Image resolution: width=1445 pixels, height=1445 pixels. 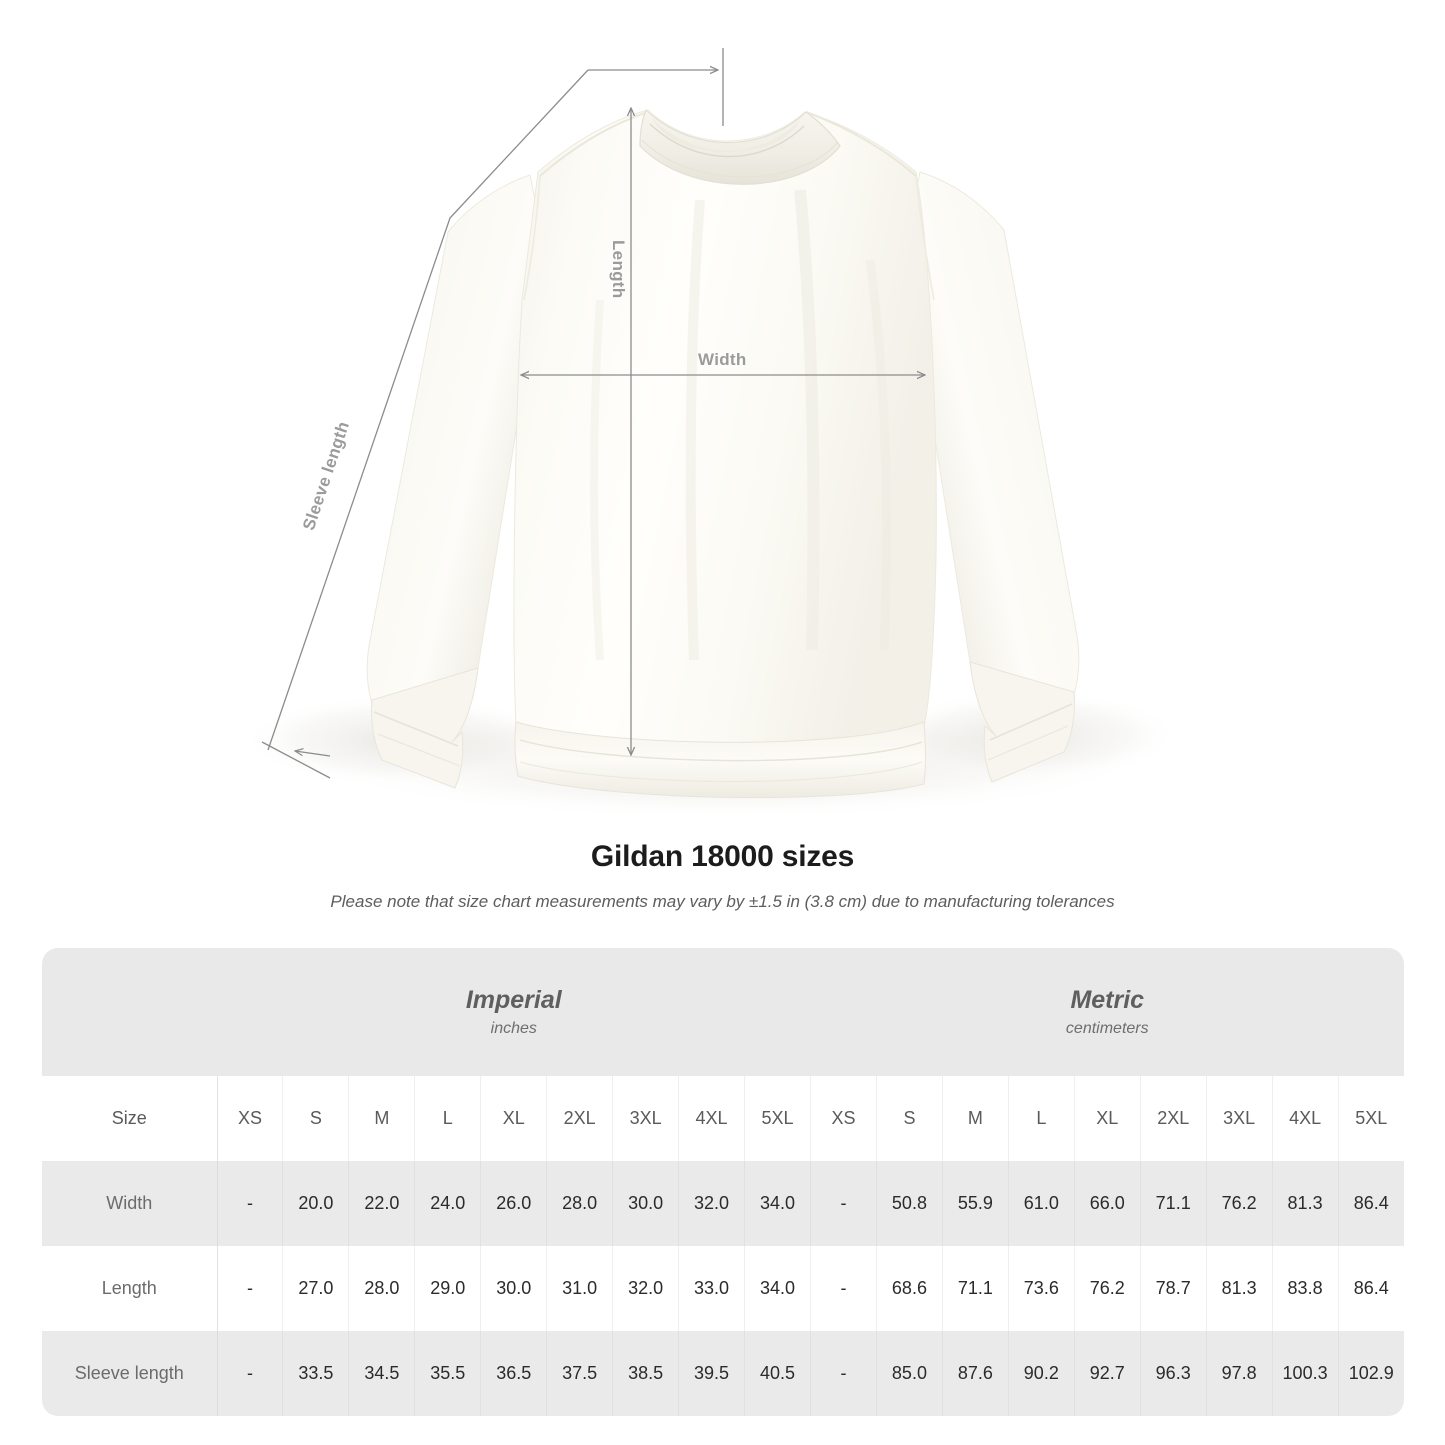 I want to click on cell-width-metric-l: 61.0, so click(x=1041, y=1203).